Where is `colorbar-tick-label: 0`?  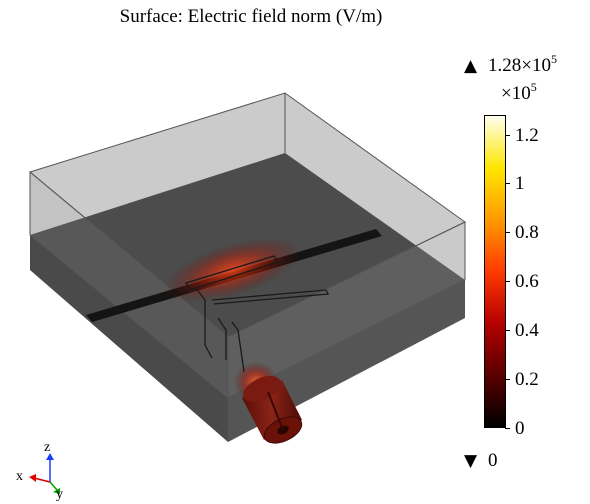 colorbar-tick-label: 0 is located at coordinates (520, 428).